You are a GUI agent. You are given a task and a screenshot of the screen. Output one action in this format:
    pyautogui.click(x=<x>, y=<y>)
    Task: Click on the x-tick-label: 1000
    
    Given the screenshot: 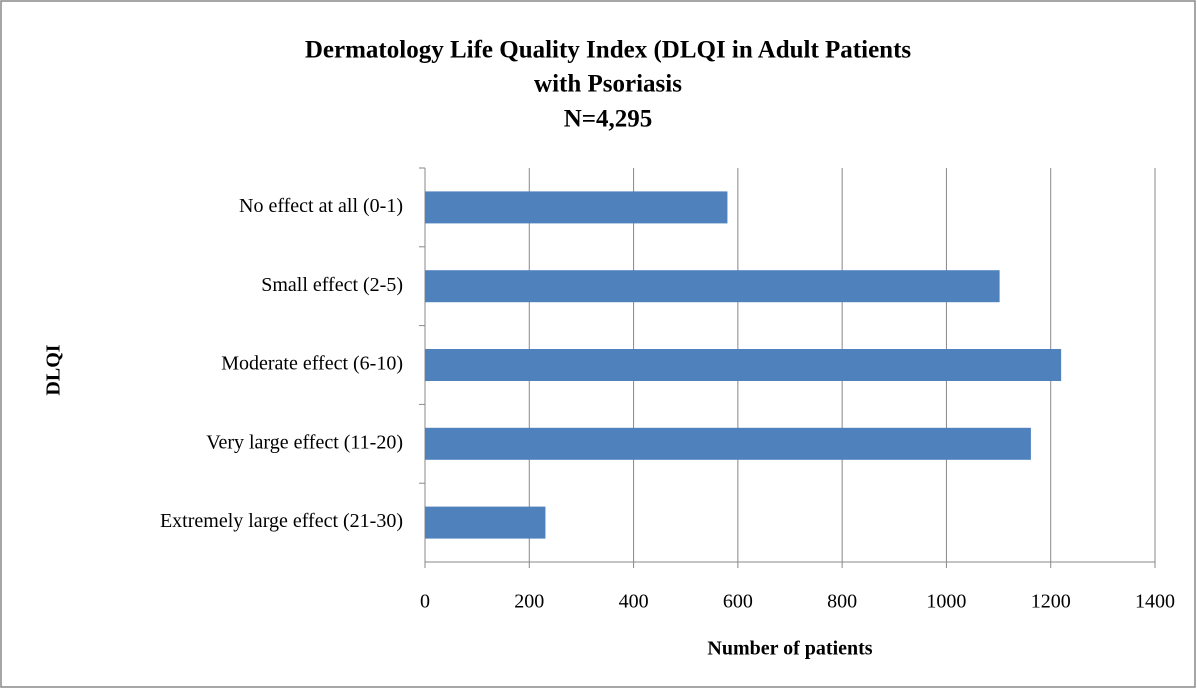 What is the action you would take?
    pyautogui.click(x=946, y=602)
    